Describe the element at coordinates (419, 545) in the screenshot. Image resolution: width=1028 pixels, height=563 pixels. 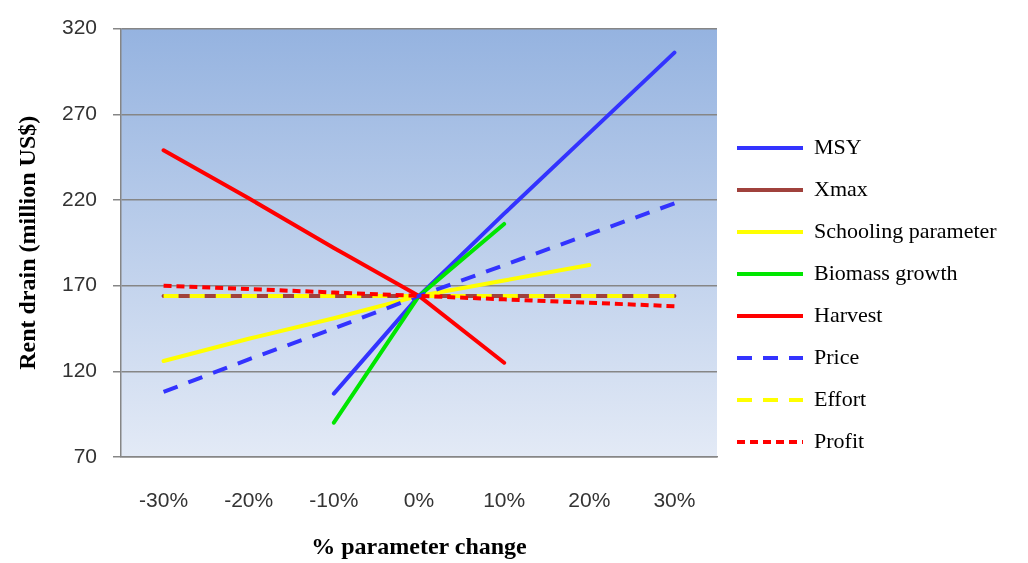
I see `x-axis-title: % parameter change` at that location.